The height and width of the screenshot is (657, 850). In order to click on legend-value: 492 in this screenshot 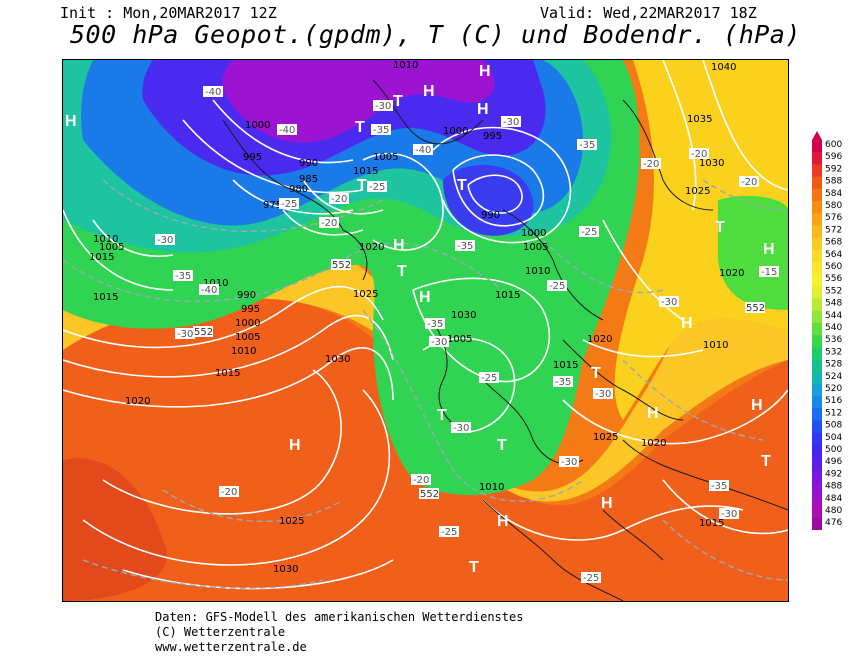, I will do `click(833, 474)`.